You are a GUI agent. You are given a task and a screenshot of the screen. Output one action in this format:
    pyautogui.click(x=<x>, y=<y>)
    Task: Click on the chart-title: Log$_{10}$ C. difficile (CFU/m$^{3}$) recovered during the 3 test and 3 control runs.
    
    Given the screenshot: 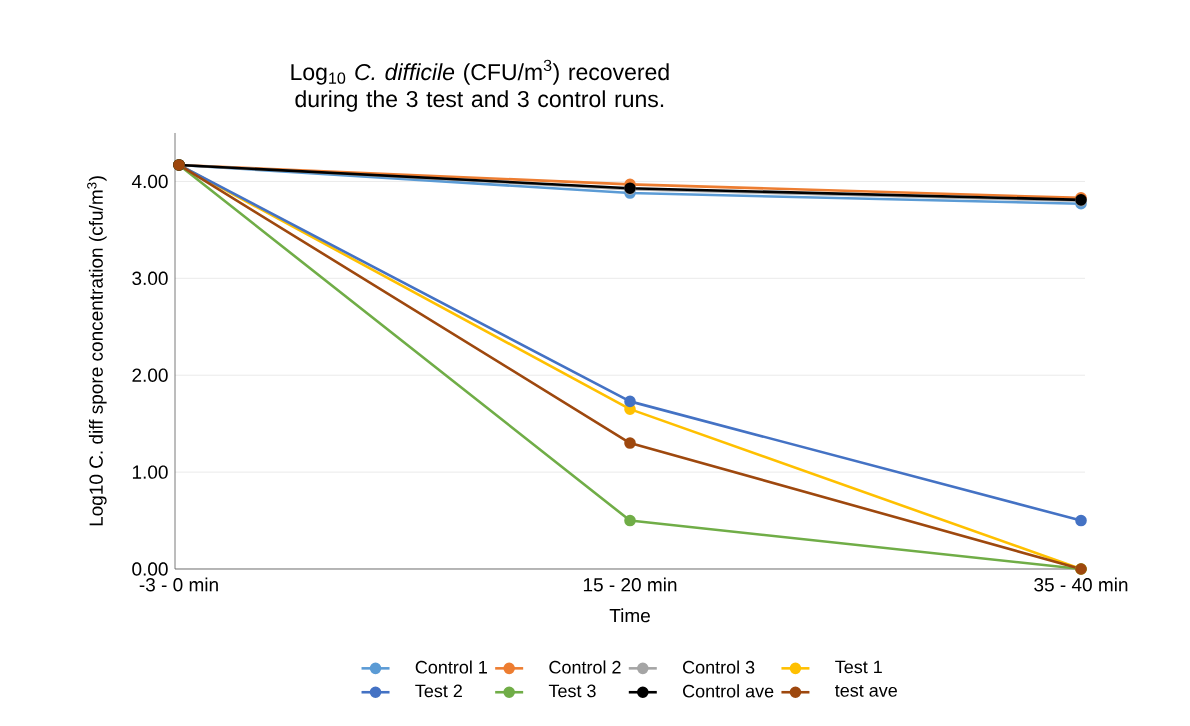 What is the action you would take?
    pyautogui.click(x=480, y=85)
    